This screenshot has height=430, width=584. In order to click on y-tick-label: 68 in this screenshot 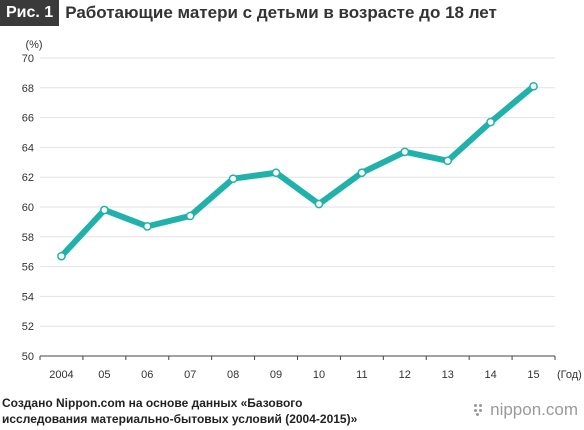, I will do `click(28, 89)`.